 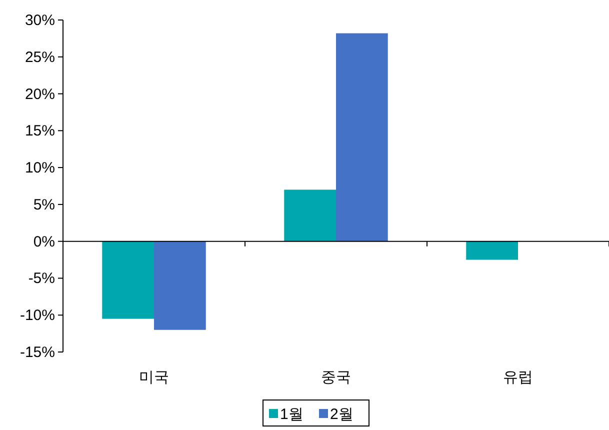 I want to click on xtick: 미국, so click(x=154, y=377).